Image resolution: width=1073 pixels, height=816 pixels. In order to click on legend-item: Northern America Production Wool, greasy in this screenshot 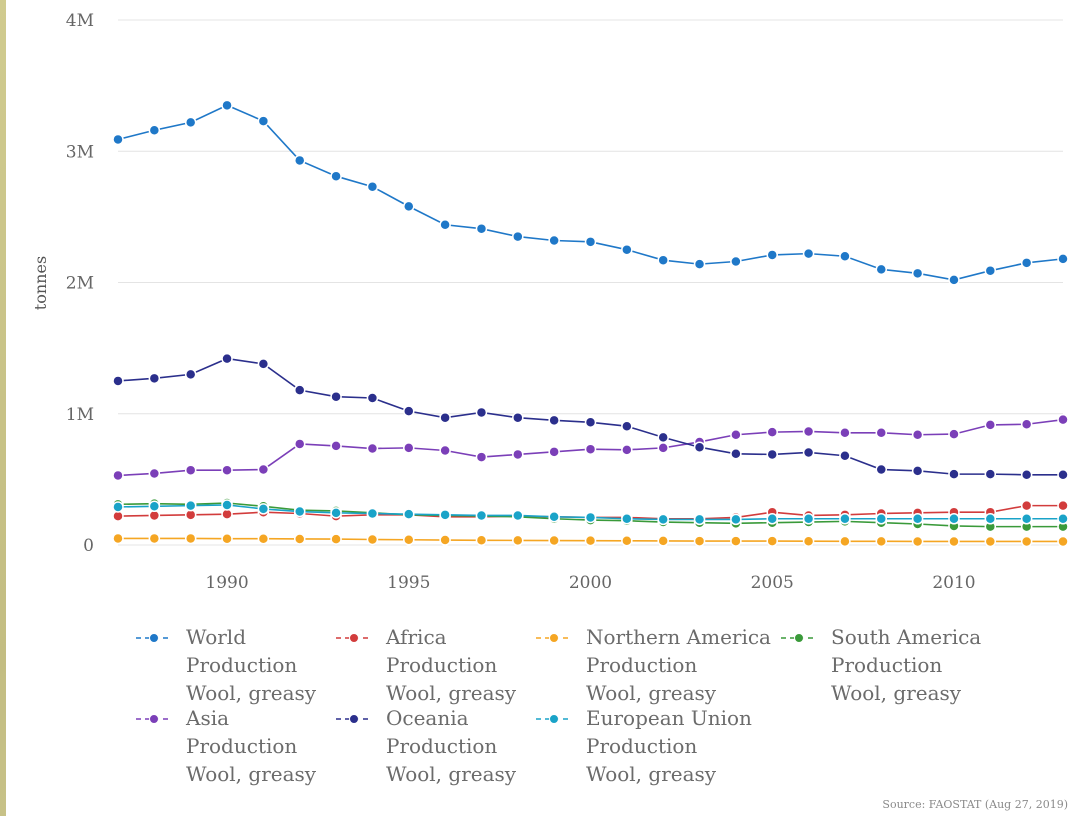, I will do `click(653, 665)`.